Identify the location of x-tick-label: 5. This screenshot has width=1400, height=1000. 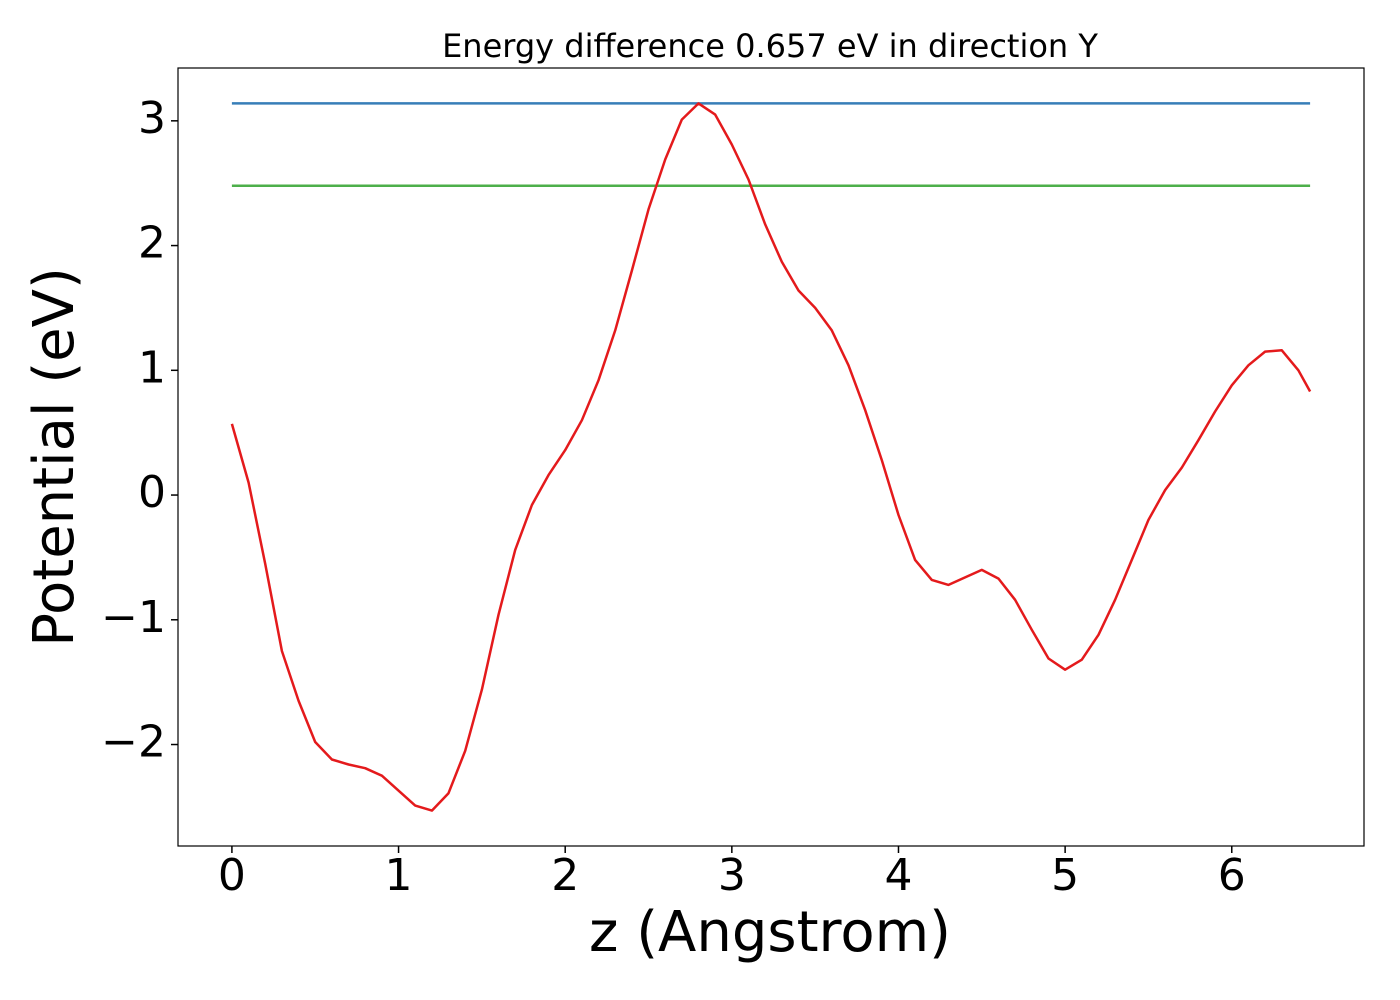
(1065, 875).